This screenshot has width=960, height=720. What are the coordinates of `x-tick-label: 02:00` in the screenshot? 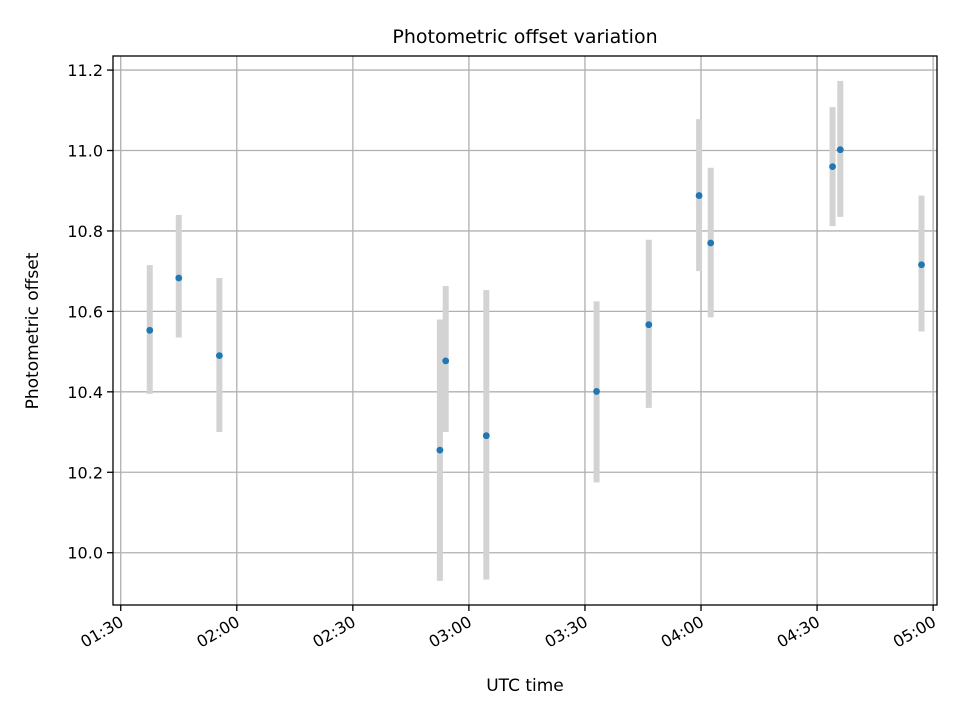 It's located at (217, 632).